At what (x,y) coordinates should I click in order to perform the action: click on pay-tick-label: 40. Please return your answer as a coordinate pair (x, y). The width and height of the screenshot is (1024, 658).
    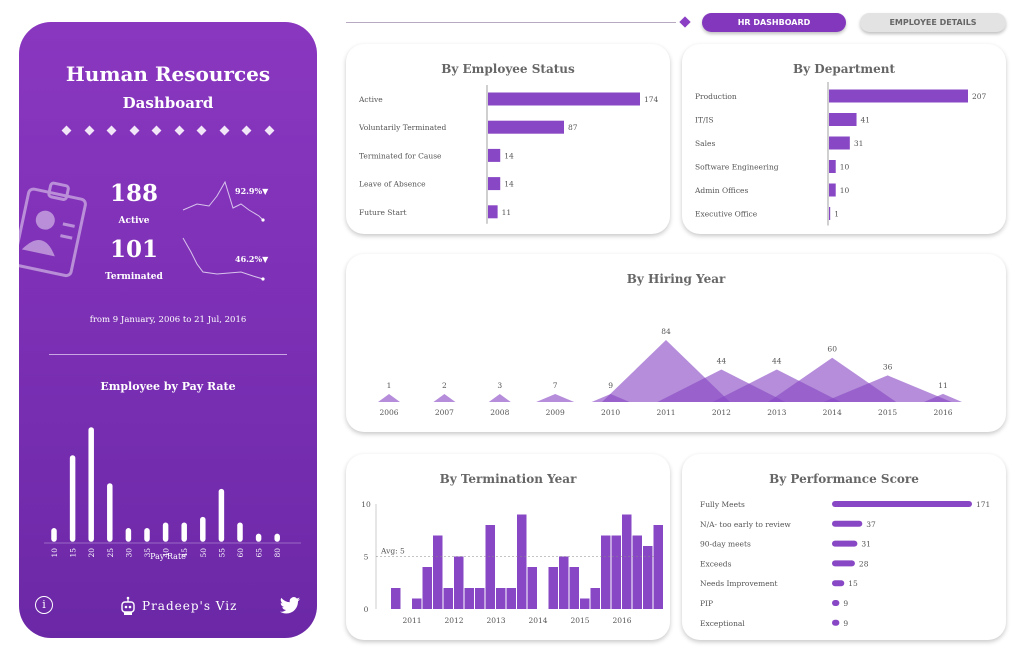
    Looking at the image, I should click on (166, 553).